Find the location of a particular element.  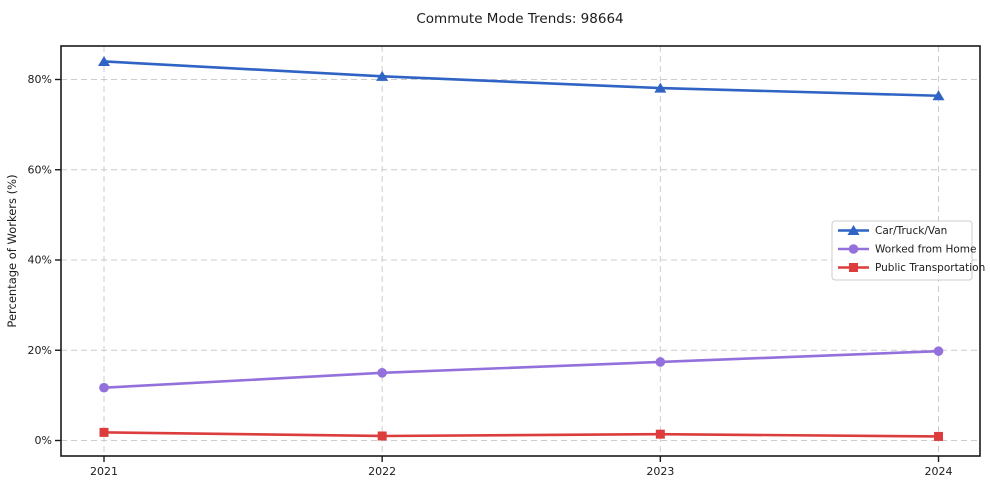

legend-box is located at coordinates (902, 250).